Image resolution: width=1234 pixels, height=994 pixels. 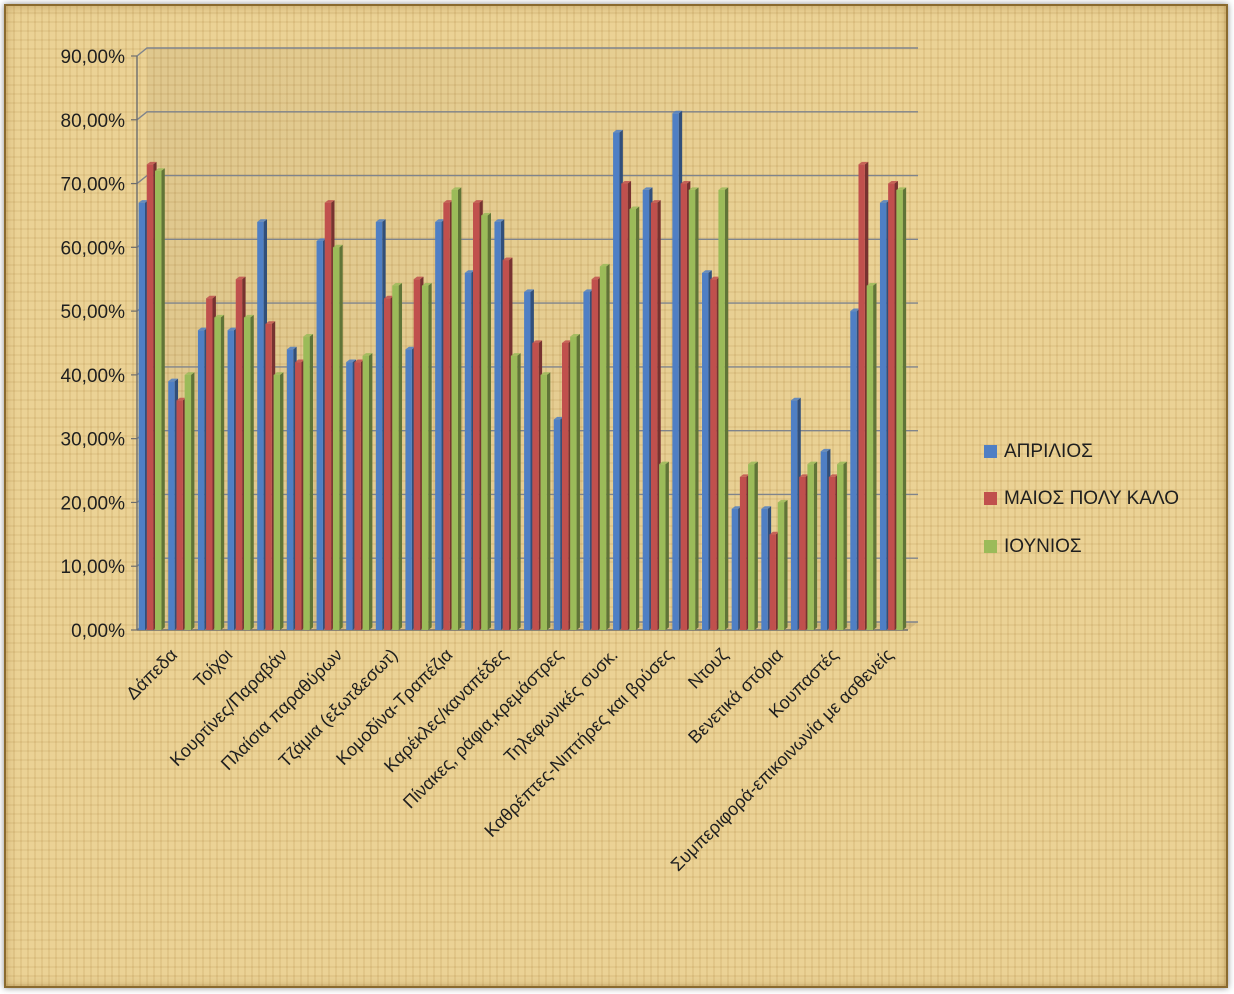 What do you see at coordinates (93, 57) in the screenshot?
I see `y-tick-label: 90,00%` at bounding box center [93, 57].